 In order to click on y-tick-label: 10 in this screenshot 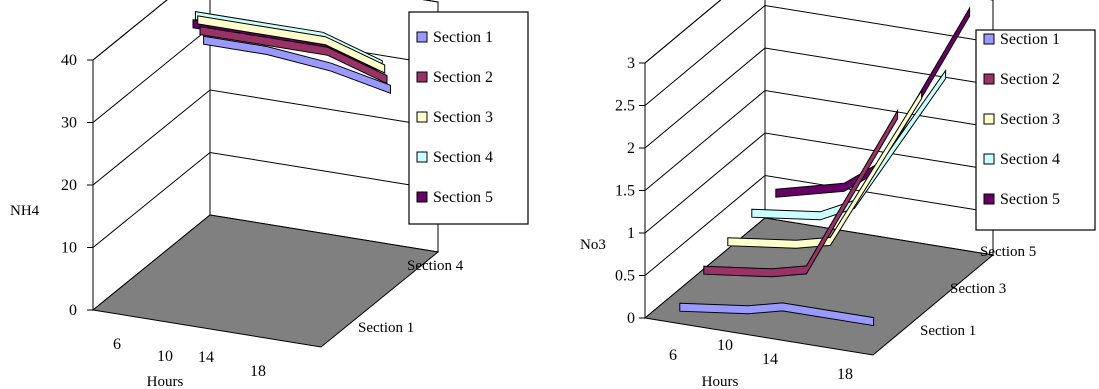, I will do `click(69, 248)`.